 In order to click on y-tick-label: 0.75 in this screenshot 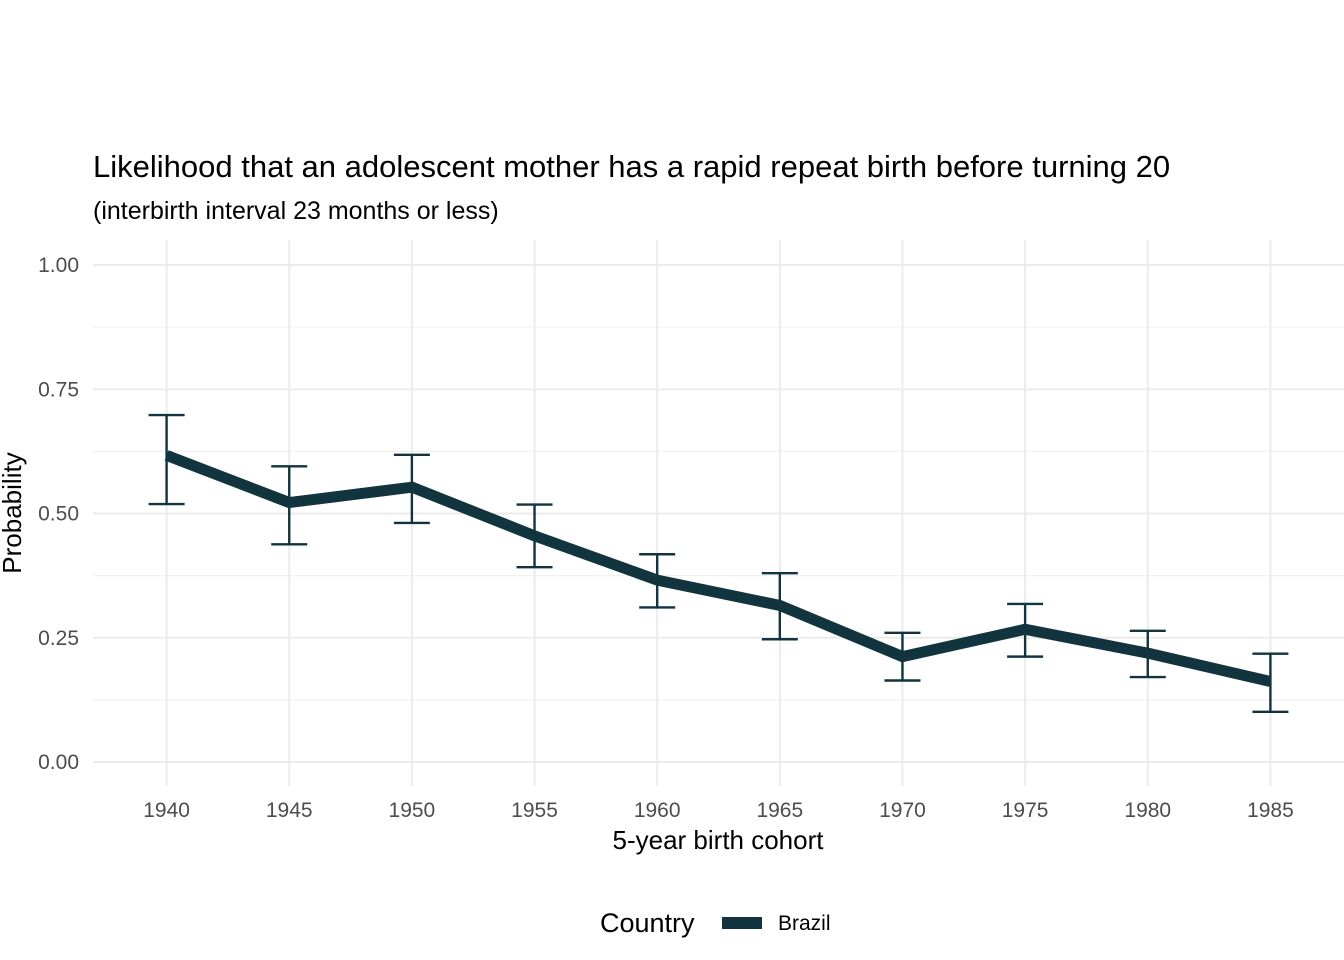, I will do `click(58, 389)`.